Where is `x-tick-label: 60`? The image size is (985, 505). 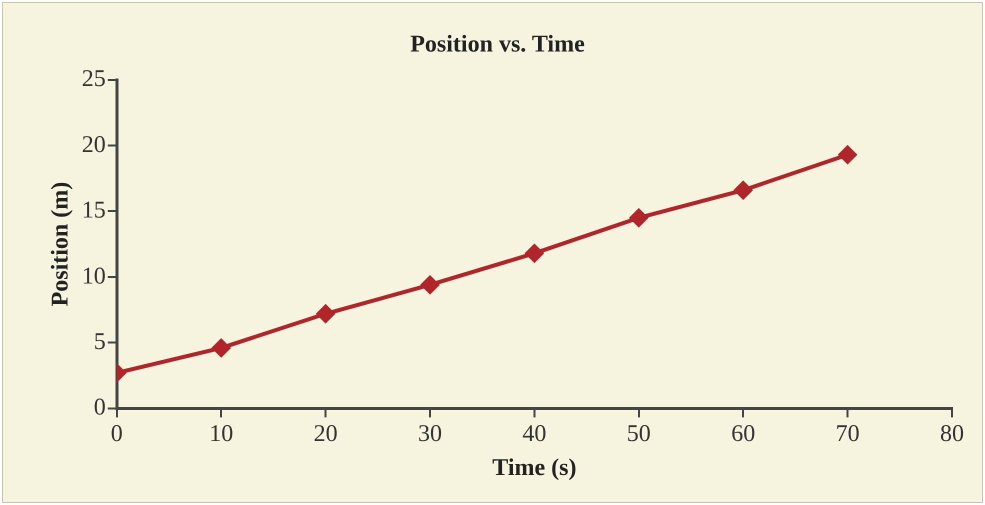 x-tick-label: 60 is located at coordinates (743, 434).